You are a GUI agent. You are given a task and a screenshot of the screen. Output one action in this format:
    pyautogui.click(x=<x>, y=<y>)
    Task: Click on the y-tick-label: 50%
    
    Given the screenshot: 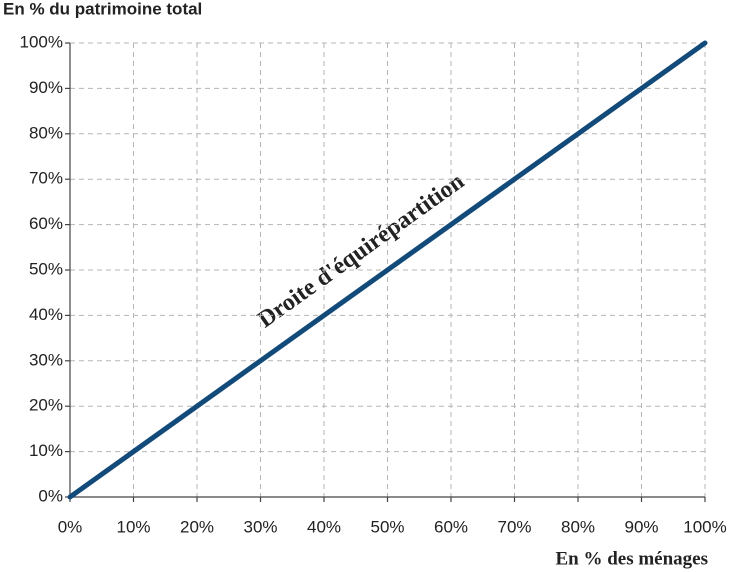 What is the action you would take?
    pyautogui.click(x=46, y=268)
    